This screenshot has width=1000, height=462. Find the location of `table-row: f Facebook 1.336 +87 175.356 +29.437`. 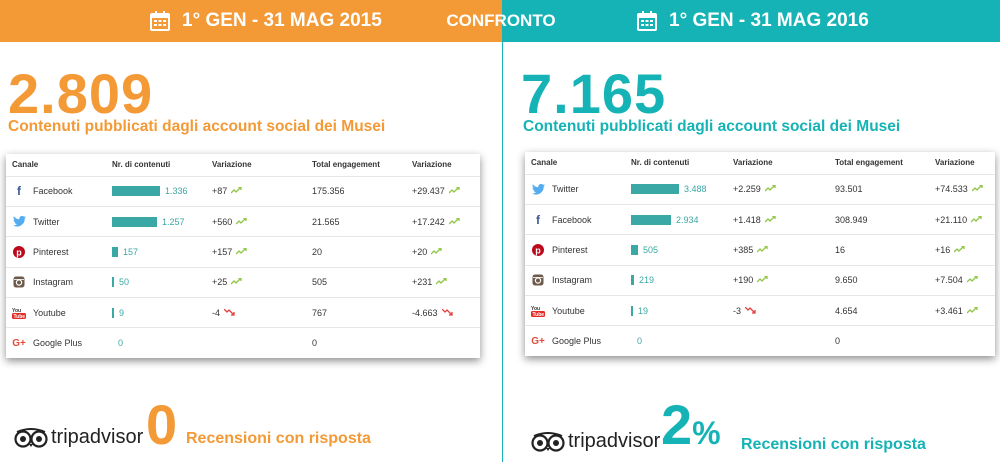

table-row: f Facebook 1.336 +87 175.356 +29.437 is located at coordinates (243, 191).